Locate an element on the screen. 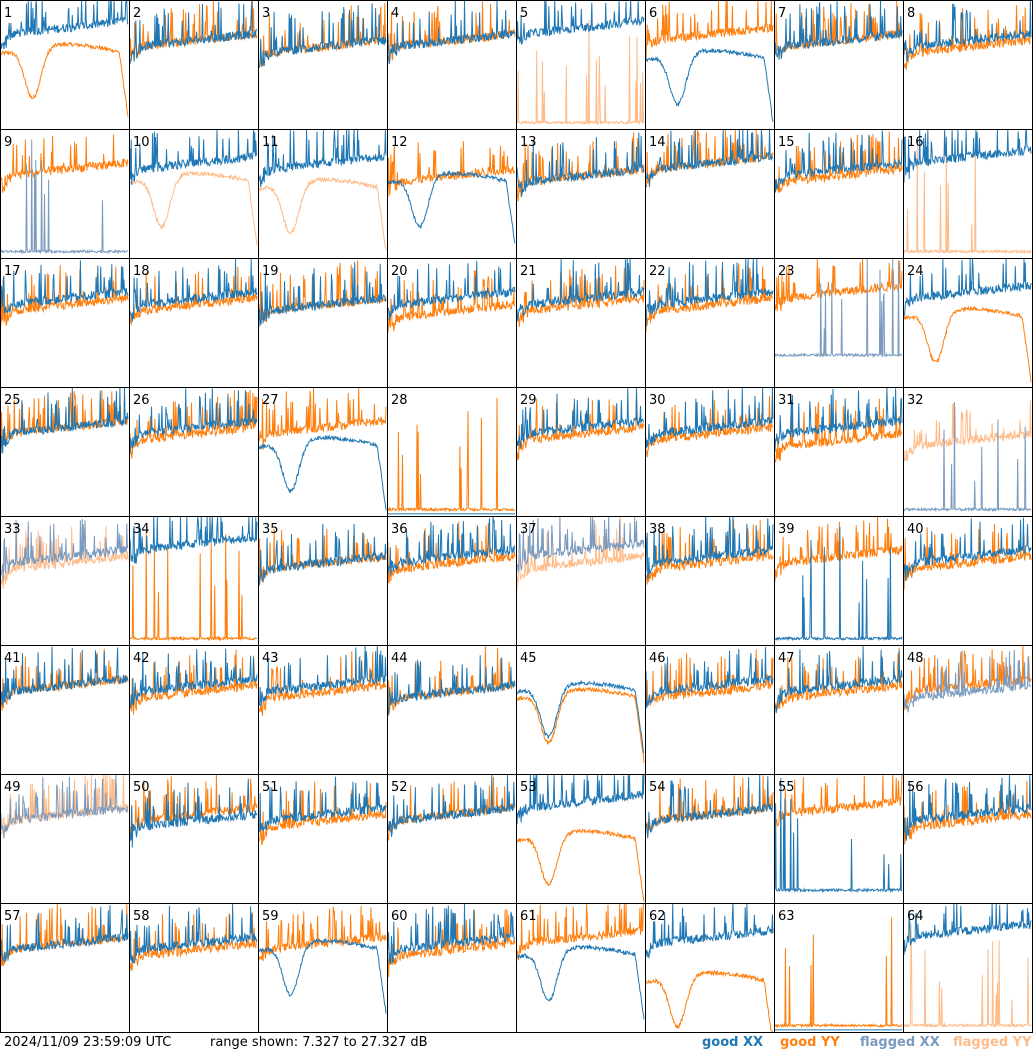 This screenshot has height=1053, width=1033. panel-5: 5 is located at coordinates (581, 65).